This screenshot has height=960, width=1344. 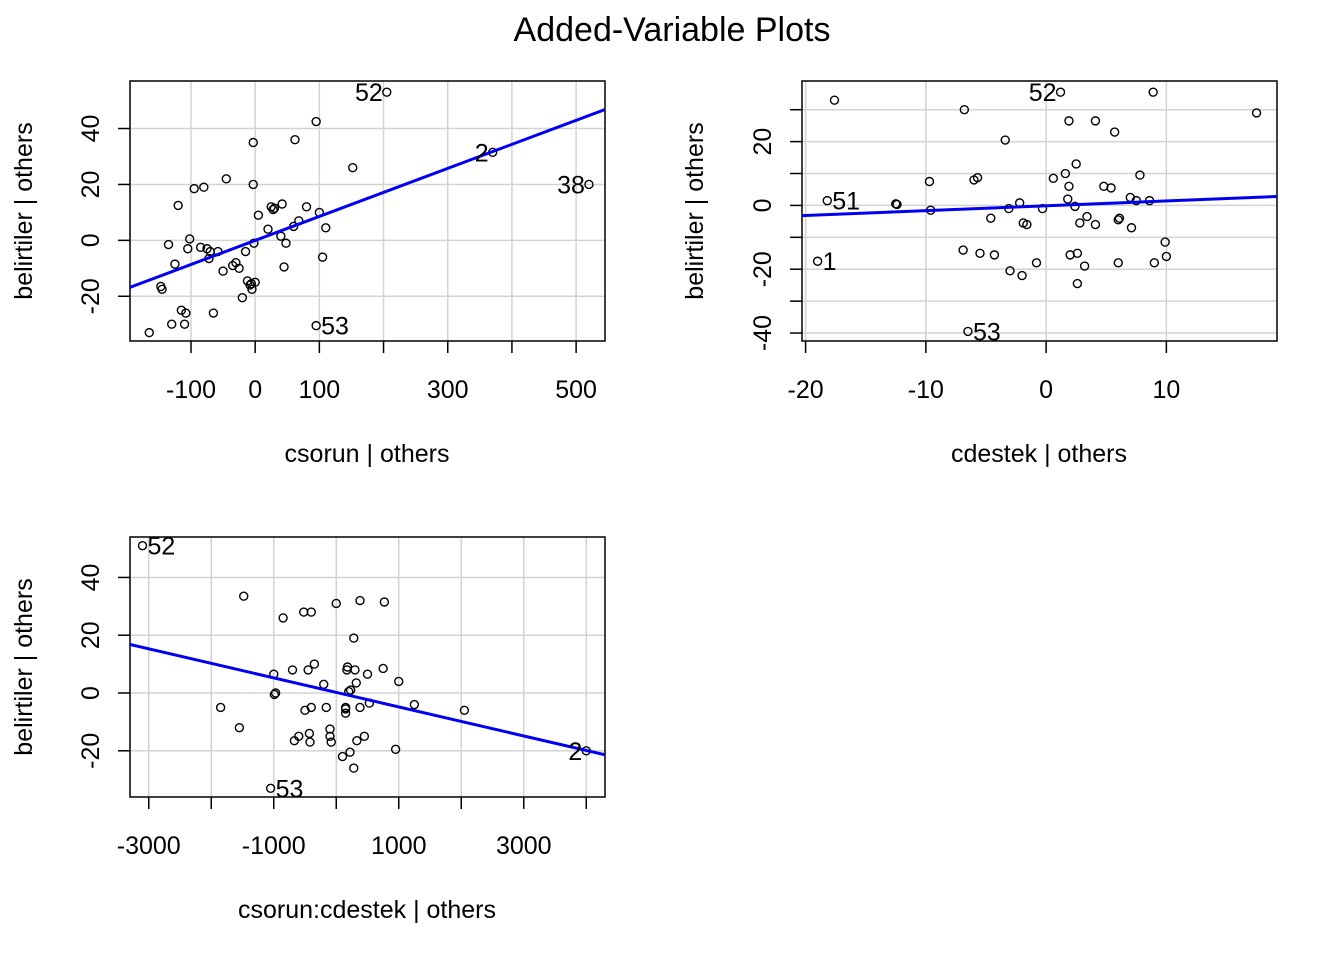 I want to click on y-tick-label: -40, so click(x=763, y=333).